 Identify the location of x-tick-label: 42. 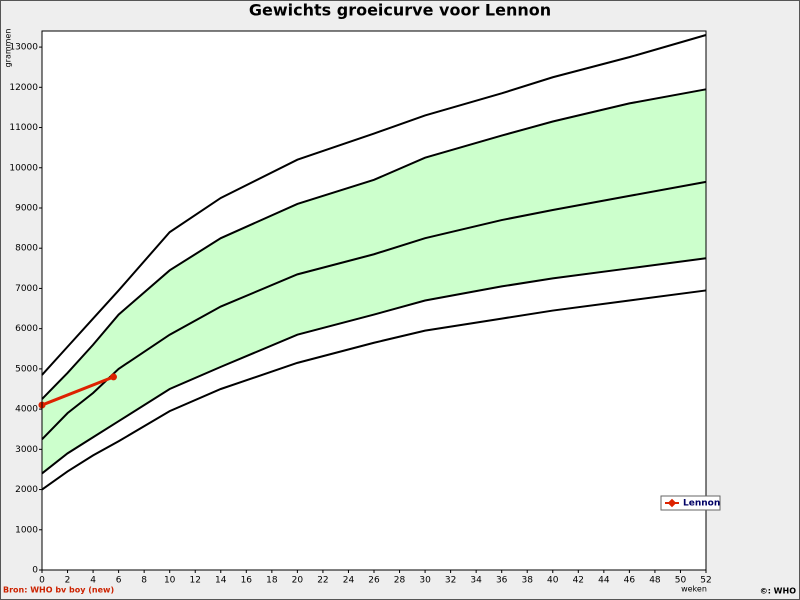
(578, 581).